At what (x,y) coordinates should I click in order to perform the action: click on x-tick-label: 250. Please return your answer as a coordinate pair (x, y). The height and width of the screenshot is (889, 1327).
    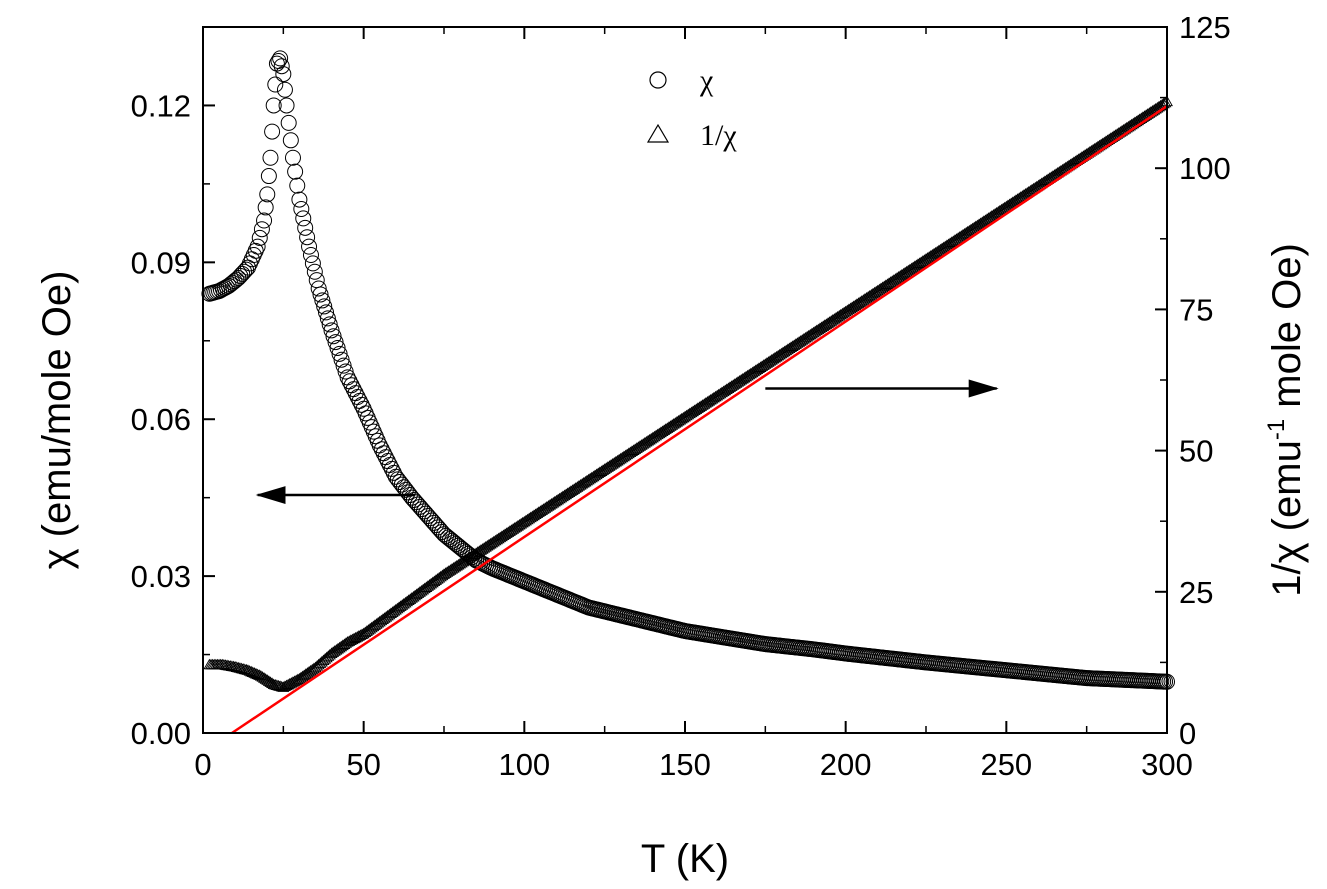
    Looking at the image, I should click on (1006, 764).